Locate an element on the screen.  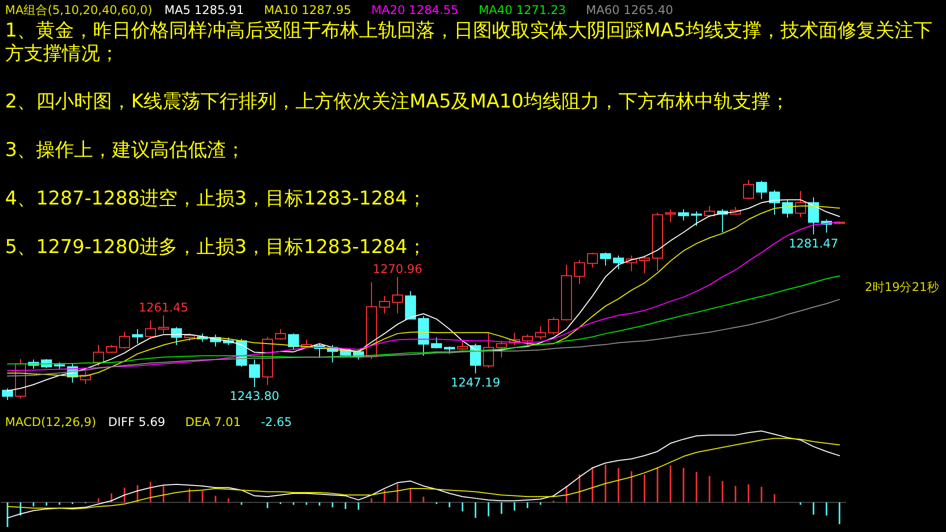
annotation: 3、操作上，建议高估低渣； is located at coordinates (125, 150).